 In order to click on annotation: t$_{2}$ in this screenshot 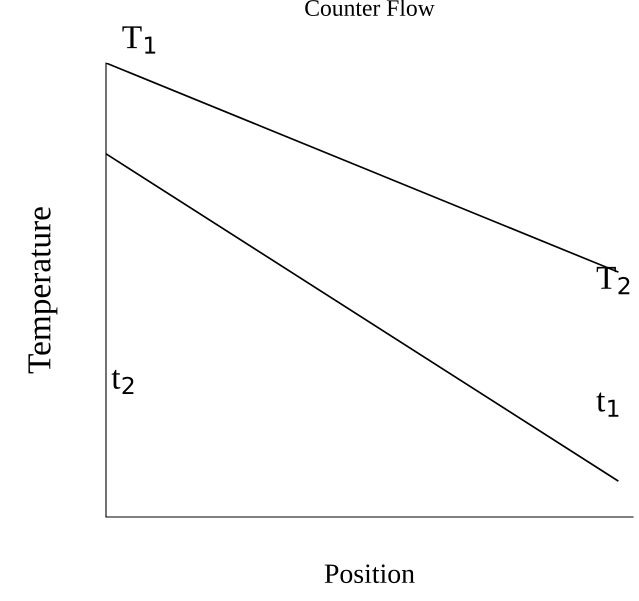, I will do `click(123, 382)`.